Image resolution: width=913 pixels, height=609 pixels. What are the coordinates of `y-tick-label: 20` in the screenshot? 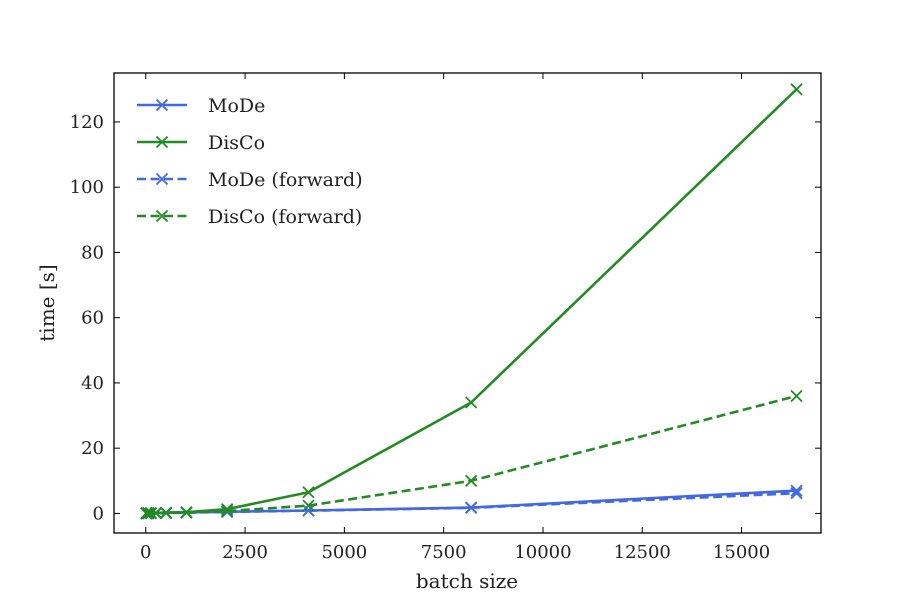 It's located at (92, 448).